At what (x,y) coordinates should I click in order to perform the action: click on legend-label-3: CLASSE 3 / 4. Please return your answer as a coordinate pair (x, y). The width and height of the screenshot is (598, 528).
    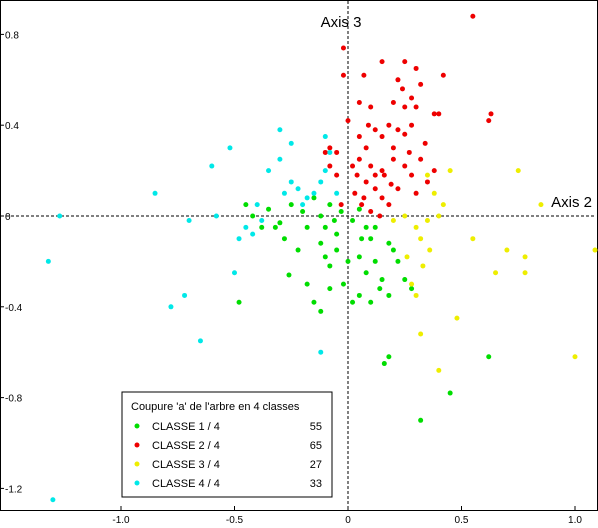
    Looking at the image, I should click on (186, 465).